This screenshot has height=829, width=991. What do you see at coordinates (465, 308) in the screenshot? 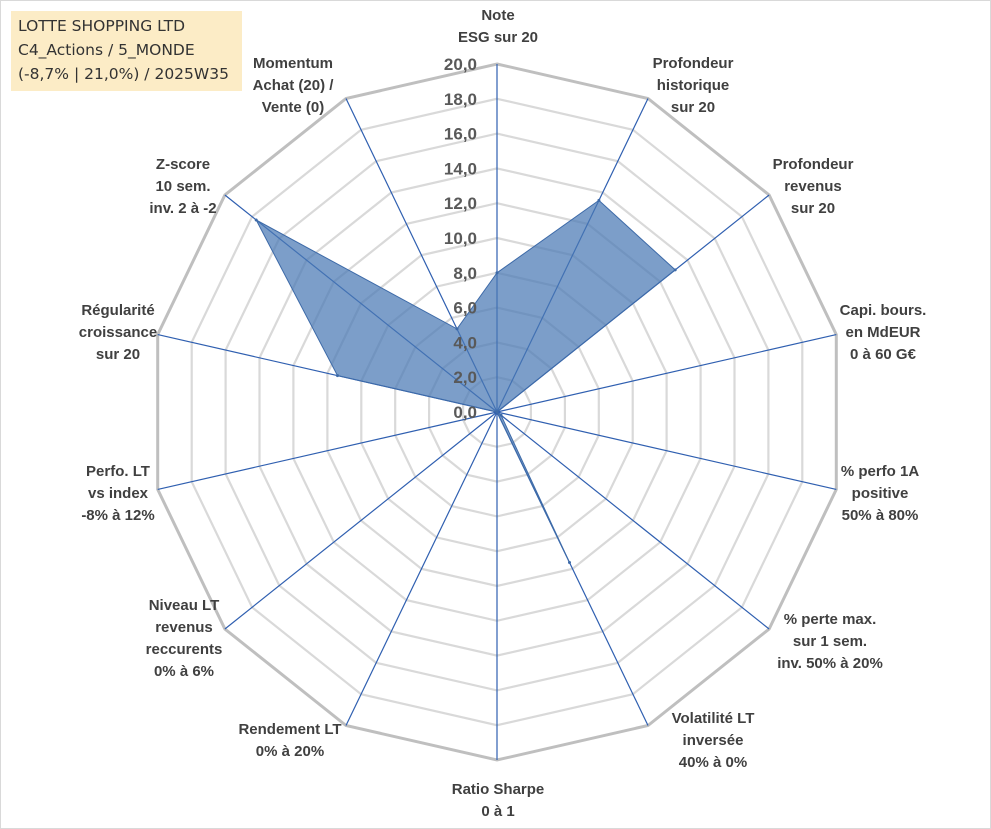
I see `tick-label: 6,0` at bounding box center [465, 308].